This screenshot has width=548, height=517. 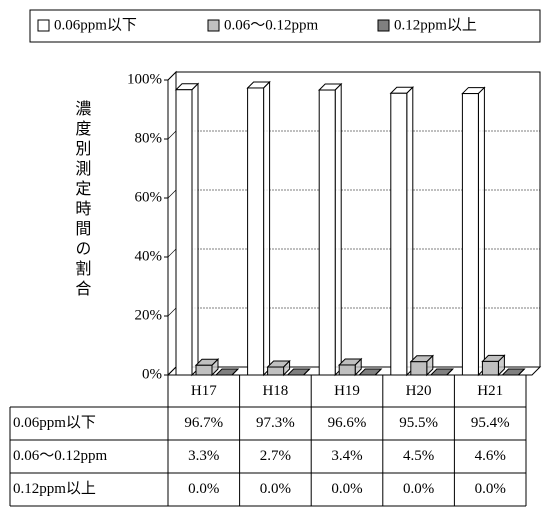 I want to click on legend-box, so click(x=285, y=26).